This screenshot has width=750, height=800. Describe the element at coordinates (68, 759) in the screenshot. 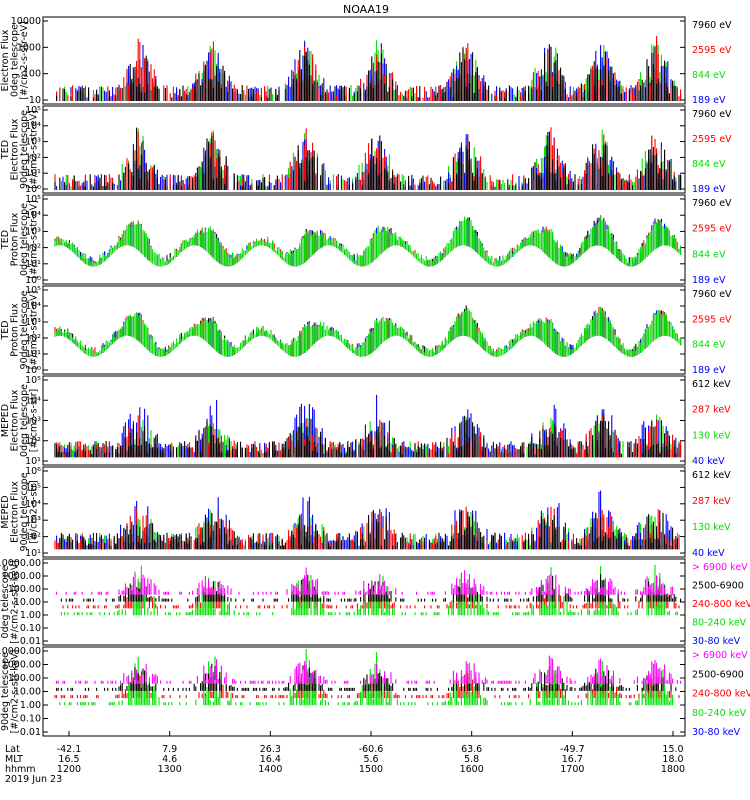

I see `x-tick-label: 16.5` at that location.